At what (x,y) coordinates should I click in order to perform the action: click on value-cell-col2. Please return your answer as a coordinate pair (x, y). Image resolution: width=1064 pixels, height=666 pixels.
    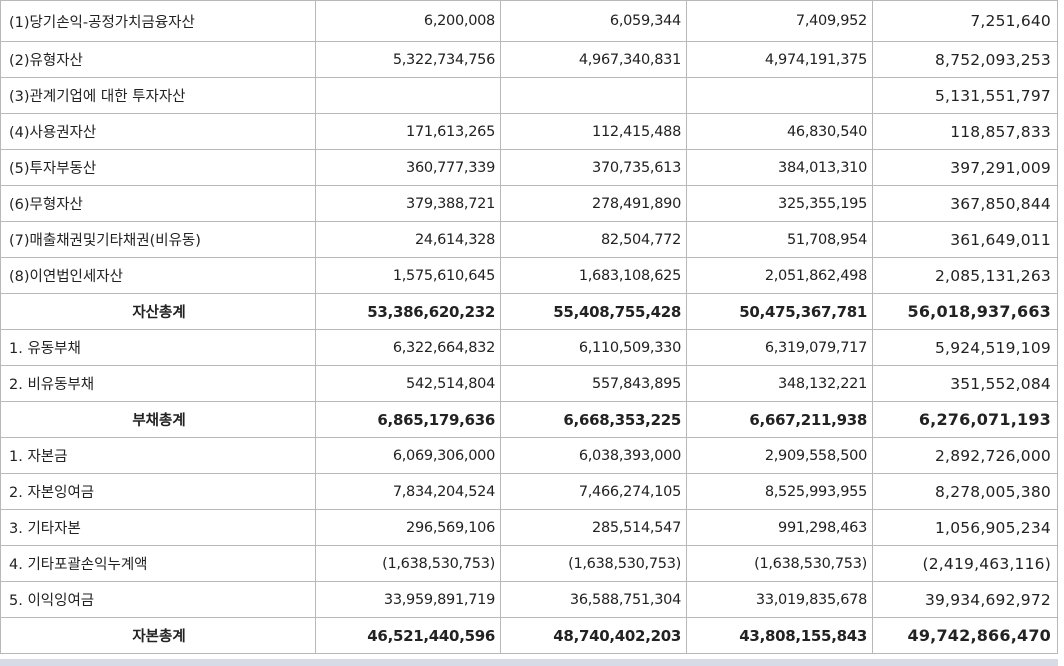
    Looking at the image, I should click on (593, 95).